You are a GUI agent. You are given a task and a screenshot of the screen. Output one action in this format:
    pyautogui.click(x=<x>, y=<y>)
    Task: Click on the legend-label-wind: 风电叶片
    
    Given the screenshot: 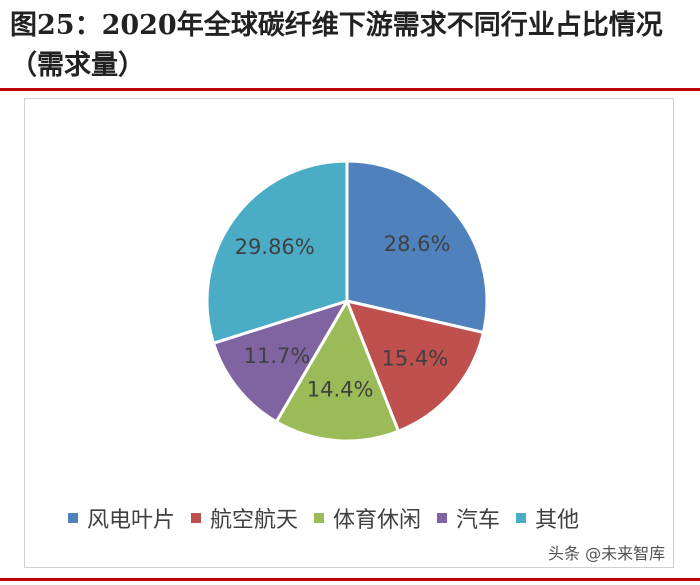 What is the action you would take?
    pyautogui.click(x=131, y=520)
    